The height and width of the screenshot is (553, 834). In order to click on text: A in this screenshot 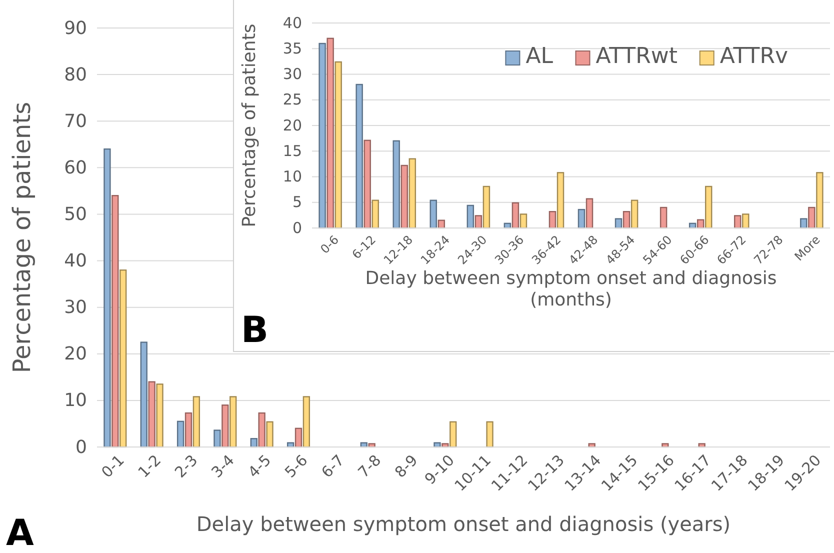, I will do `click(20, 533)`.